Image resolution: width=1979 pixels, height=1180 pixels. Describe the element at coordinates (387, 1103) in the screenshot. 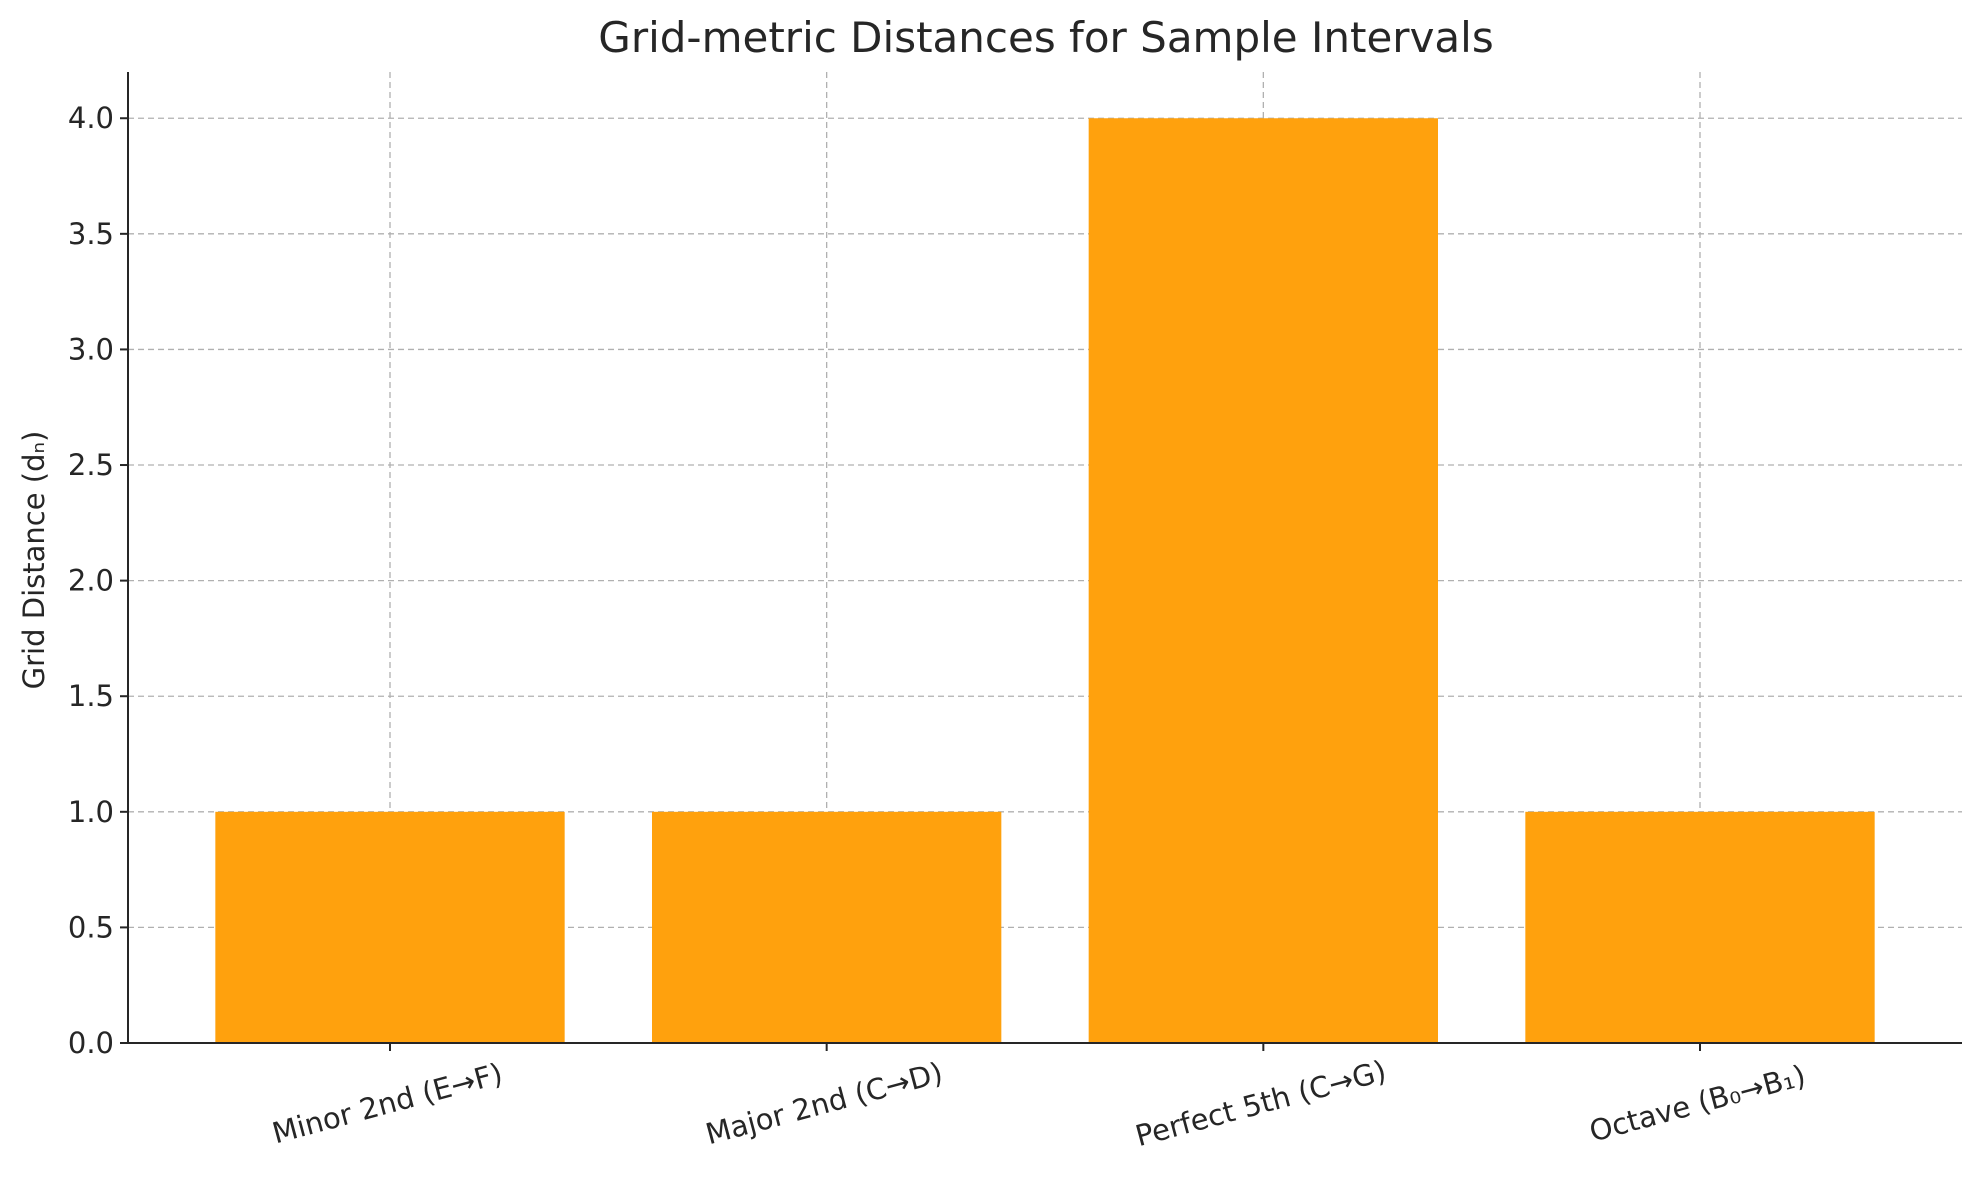

I see `x-tick-label: Minor 2nd (E→F)` at that location.